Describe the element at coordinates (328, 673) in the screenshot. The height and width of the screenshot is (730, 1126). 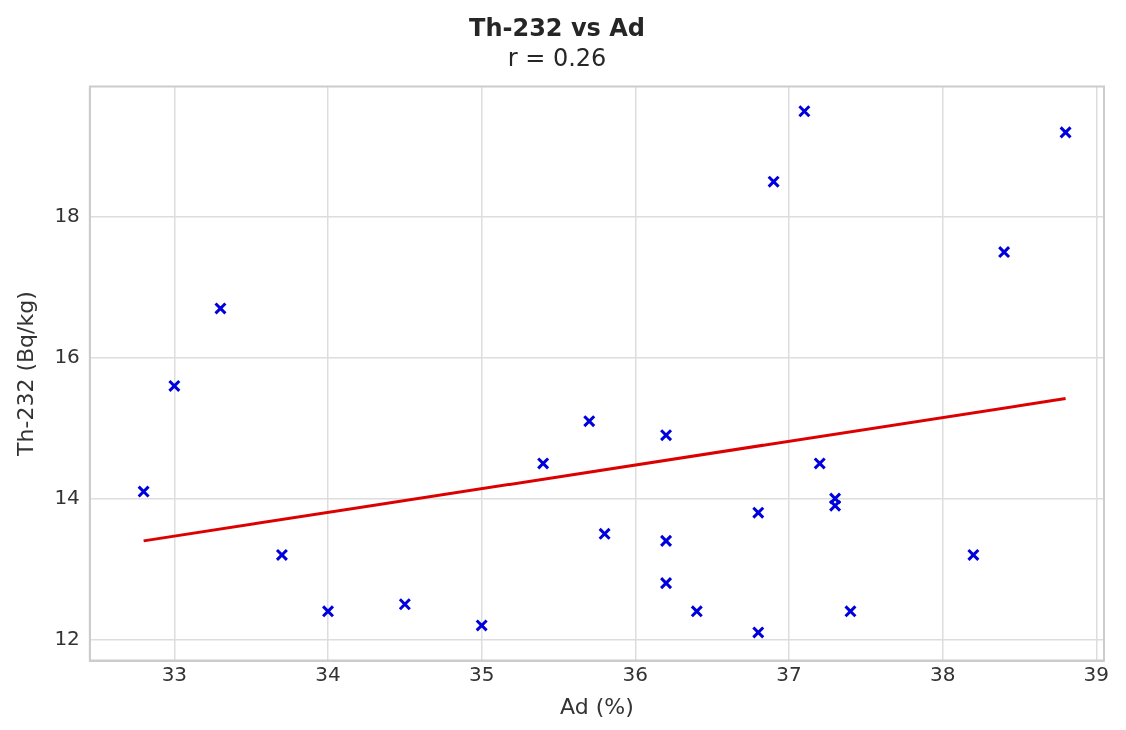
I see `x-tick-label: 34` at that location.